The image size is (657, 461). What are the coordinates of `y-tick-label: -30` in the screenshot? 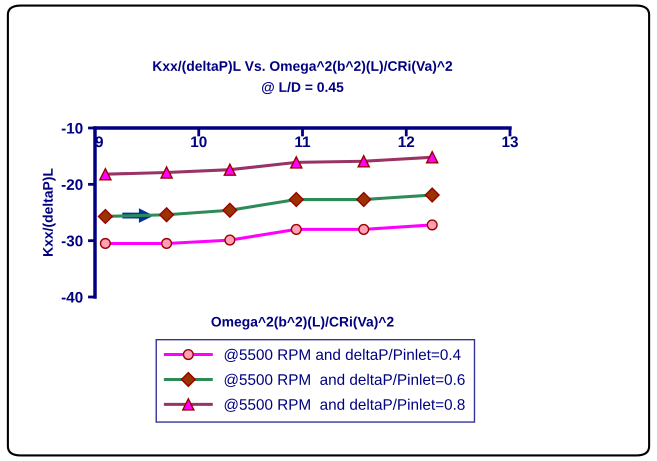 It's located at (72, 241).